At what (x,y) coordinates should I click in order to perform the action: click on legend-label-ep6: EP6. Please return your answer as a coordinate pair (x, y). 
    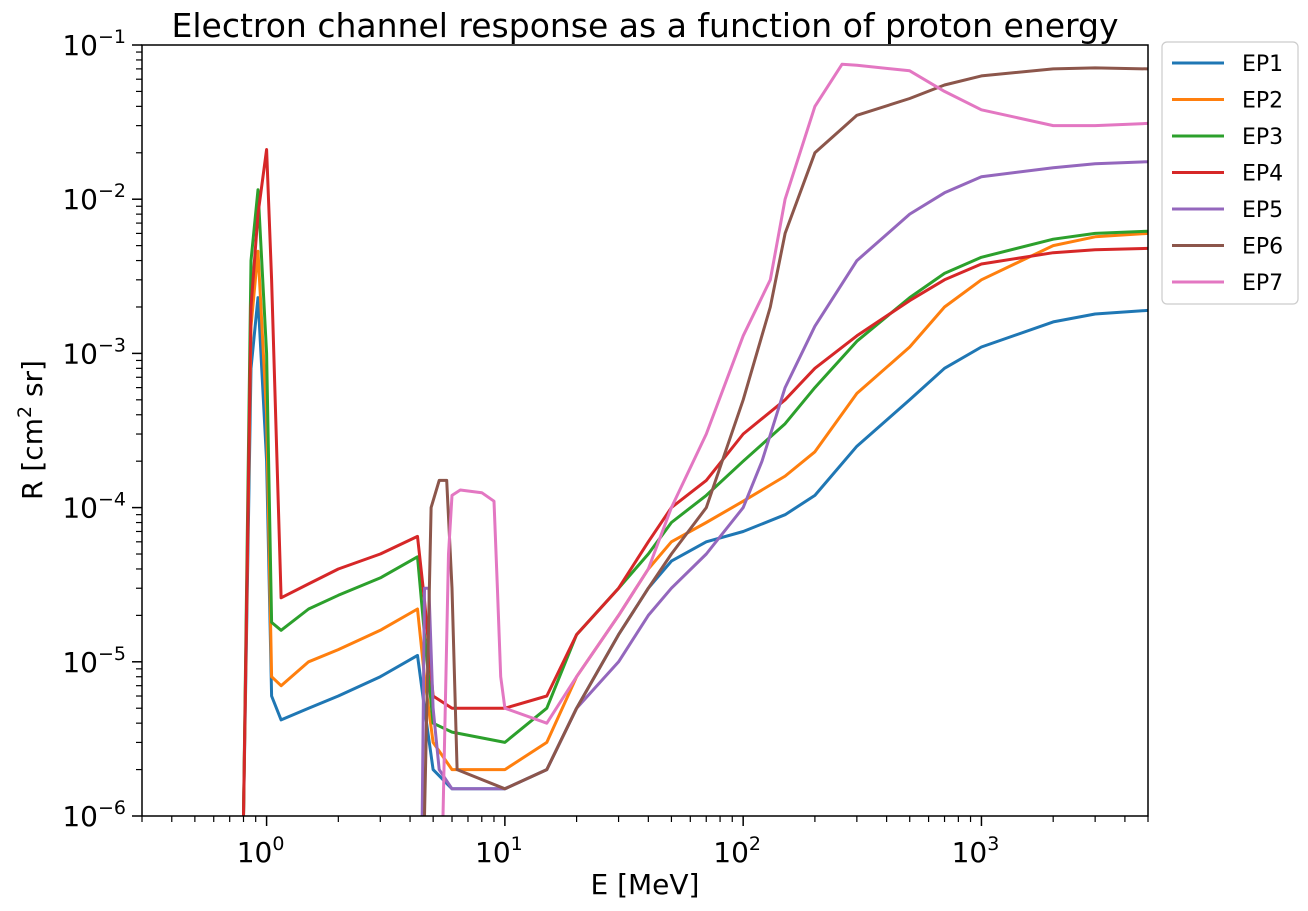
    Looking at the image, I should click on (1262, 247).